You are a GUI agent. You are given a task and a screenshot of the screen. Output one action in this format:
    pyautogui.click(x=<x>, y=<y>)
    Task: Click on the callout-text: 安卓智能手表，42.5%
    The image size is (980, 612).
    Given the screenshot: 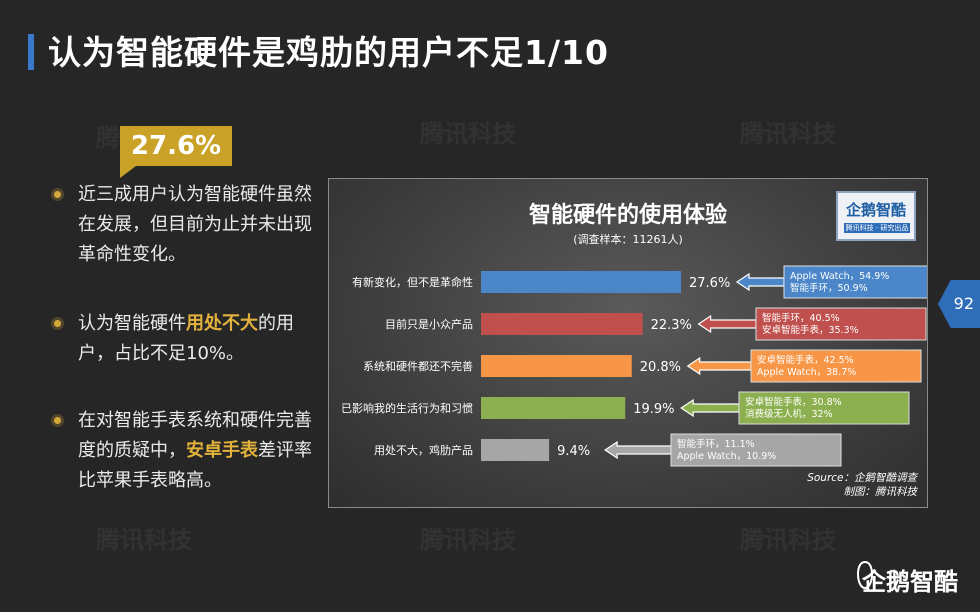 What is the action you would take?
    pyautogui.click(x=805, y=360)
    